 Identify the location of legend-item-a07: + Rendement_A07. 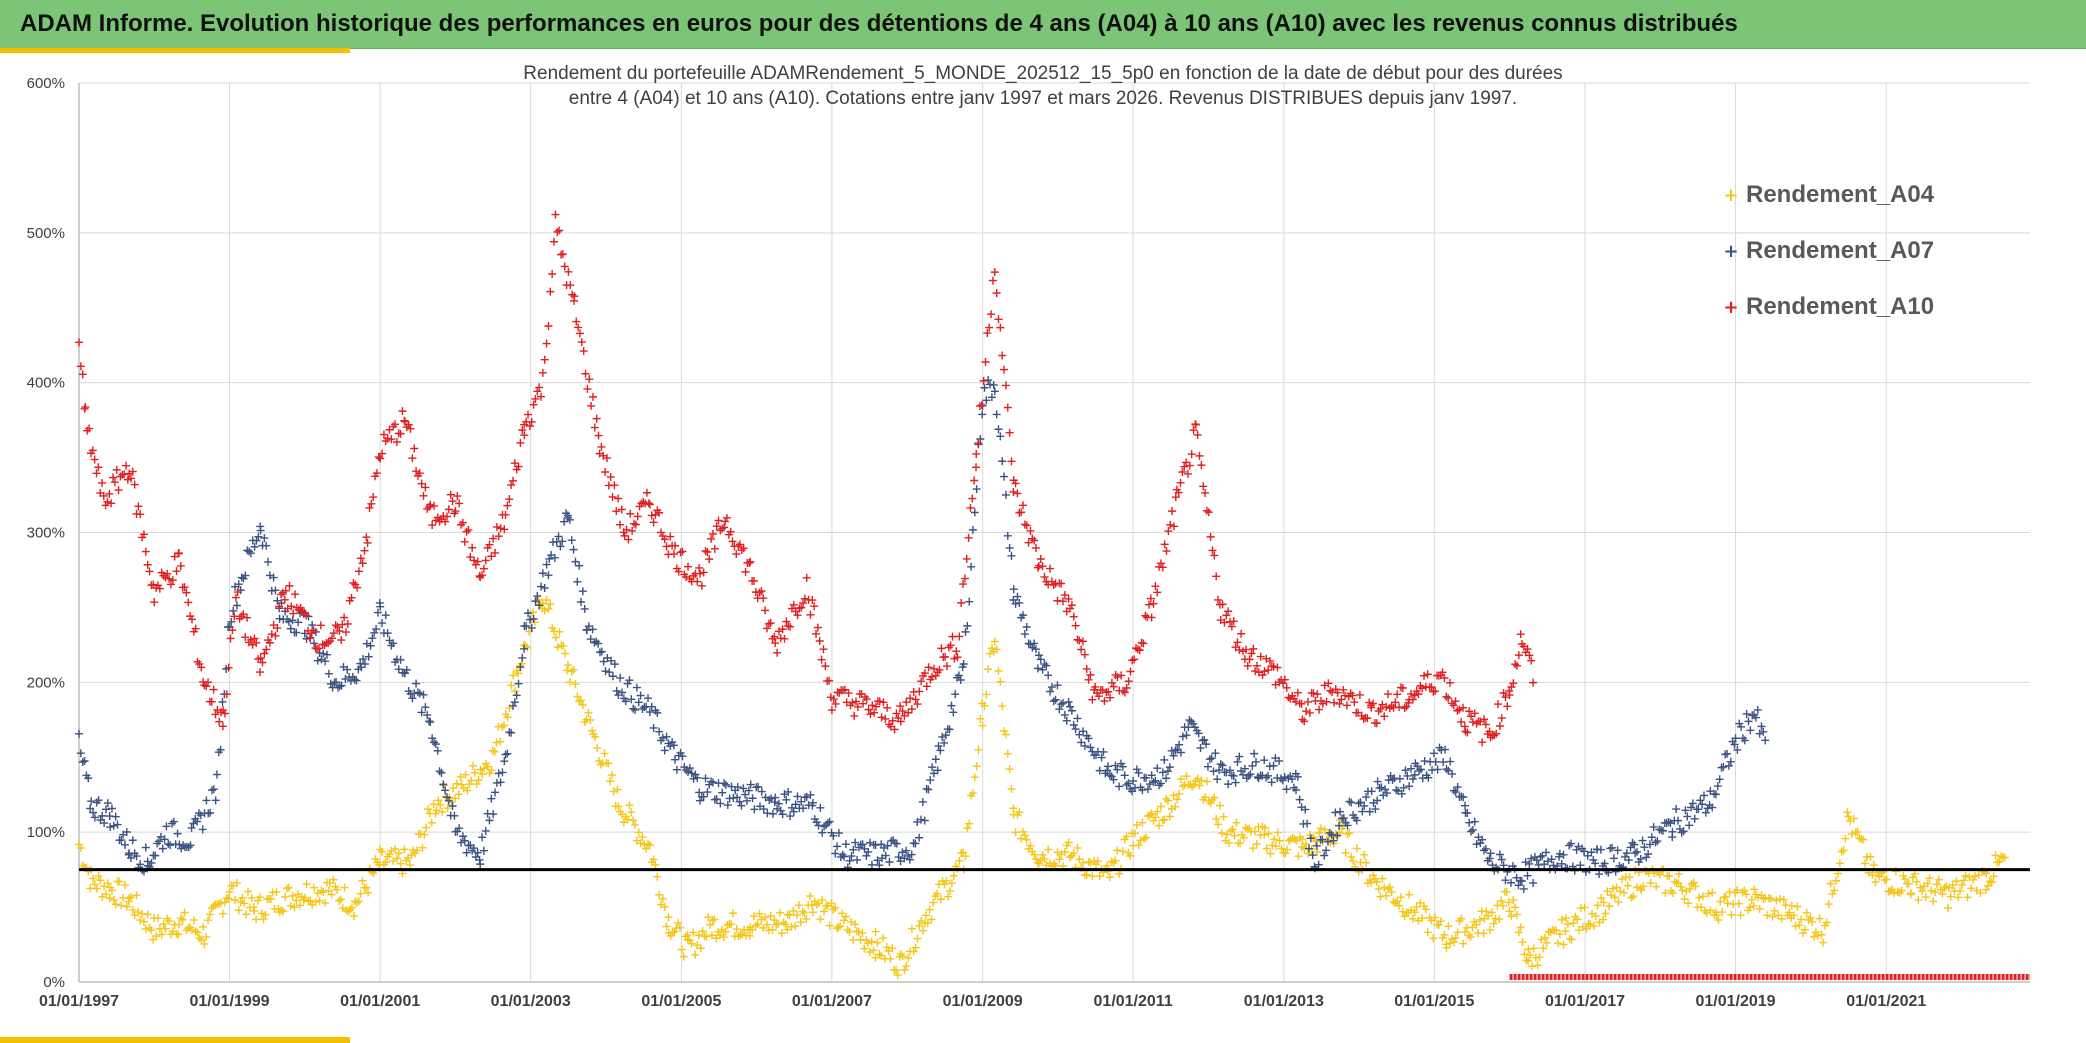
(1827, 251).